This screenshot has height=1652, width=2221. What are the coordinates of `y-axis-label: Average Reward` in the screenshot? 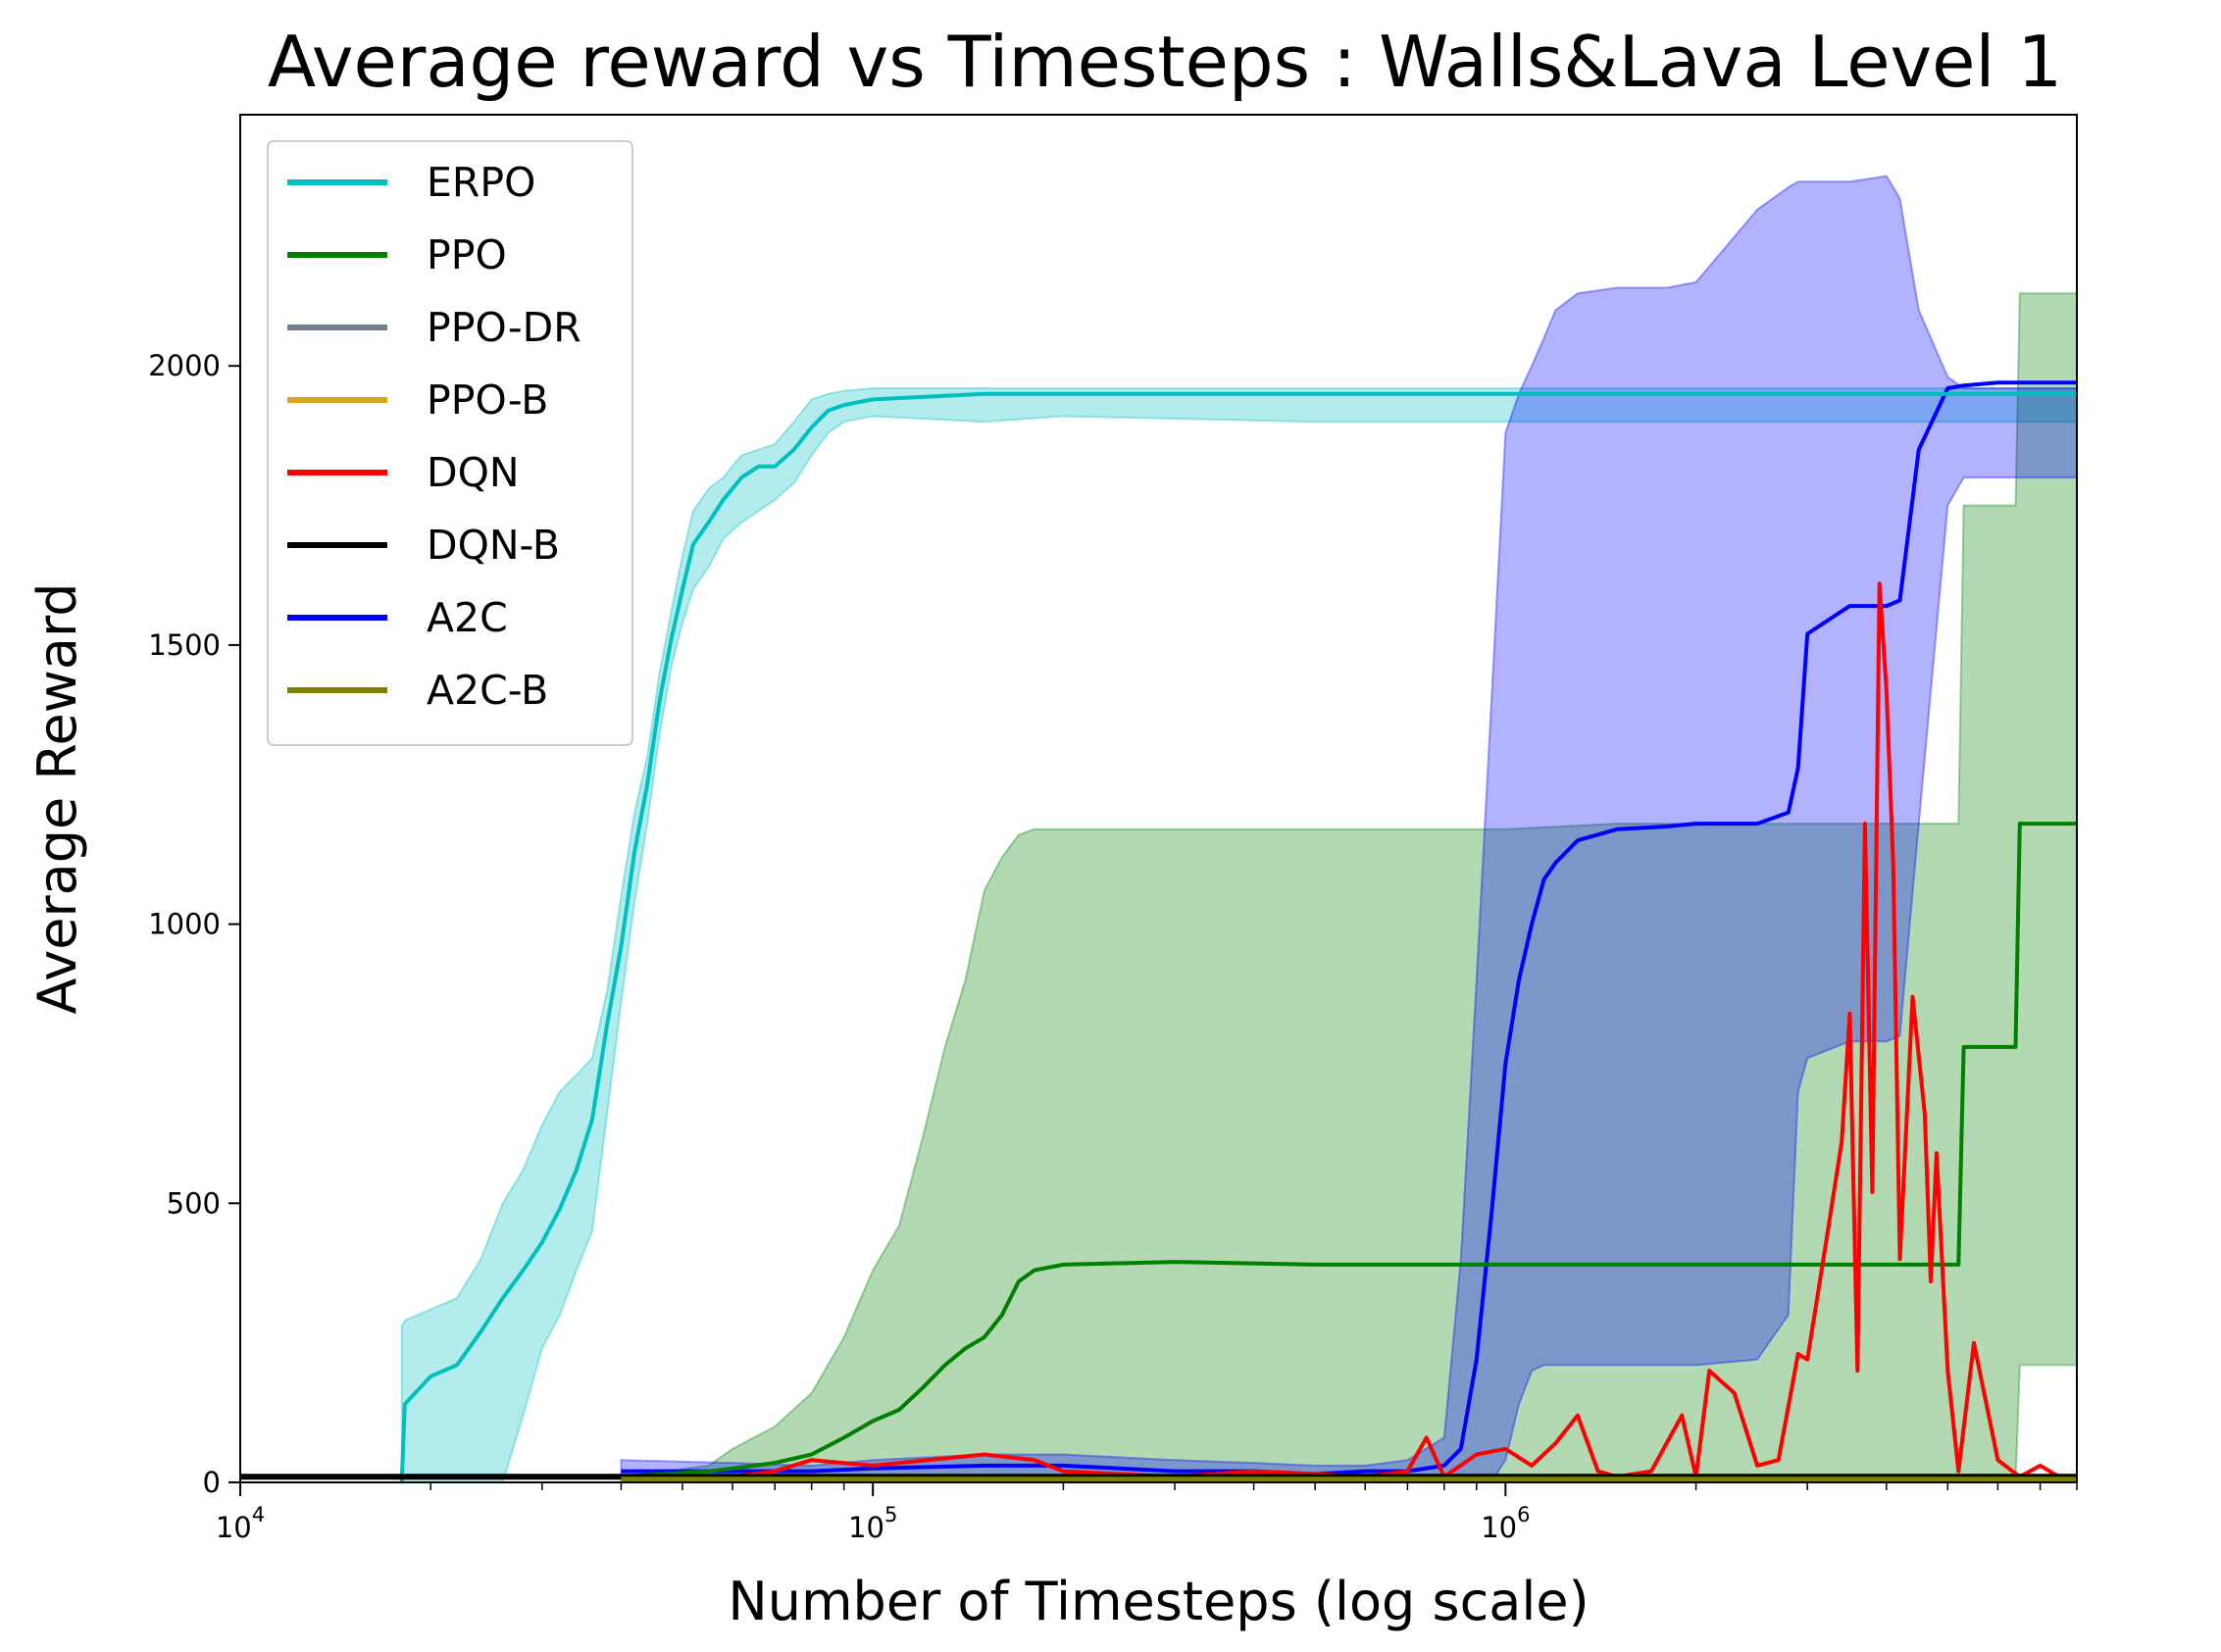 It's located at (57, 798).